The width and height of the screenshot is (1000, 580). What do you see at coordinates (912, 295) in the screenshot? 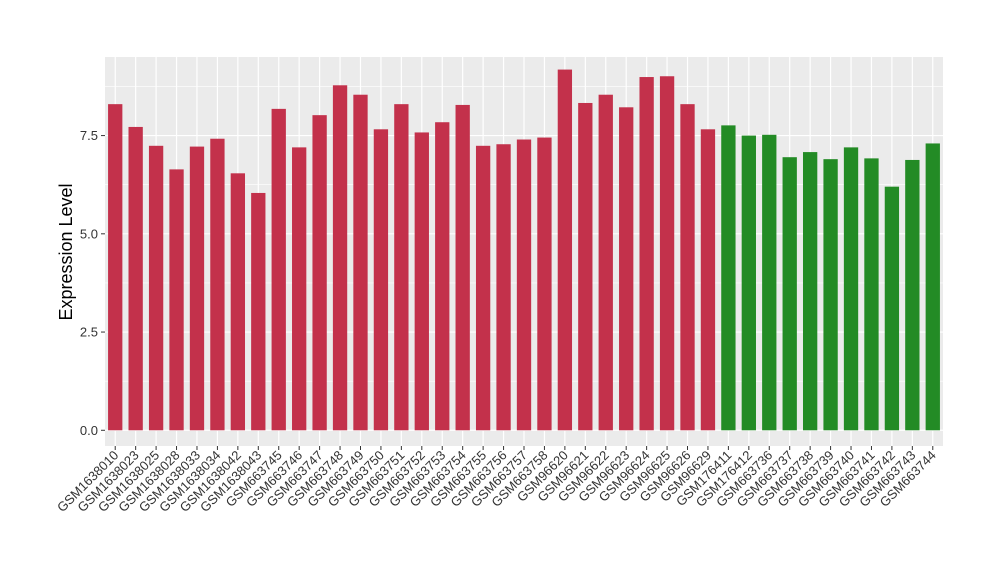
I see `bar-GSM663743` at bounding box center [912, 295].